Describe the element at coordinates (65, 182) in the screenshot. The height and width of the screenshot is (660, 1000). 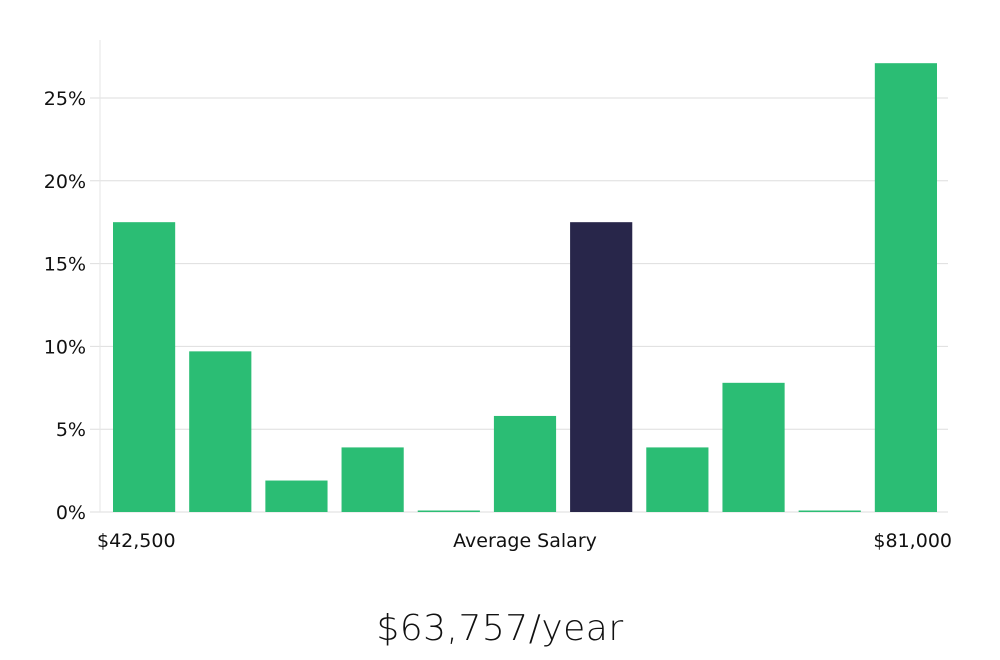
I see `y-tick-label: 20%` at that location.